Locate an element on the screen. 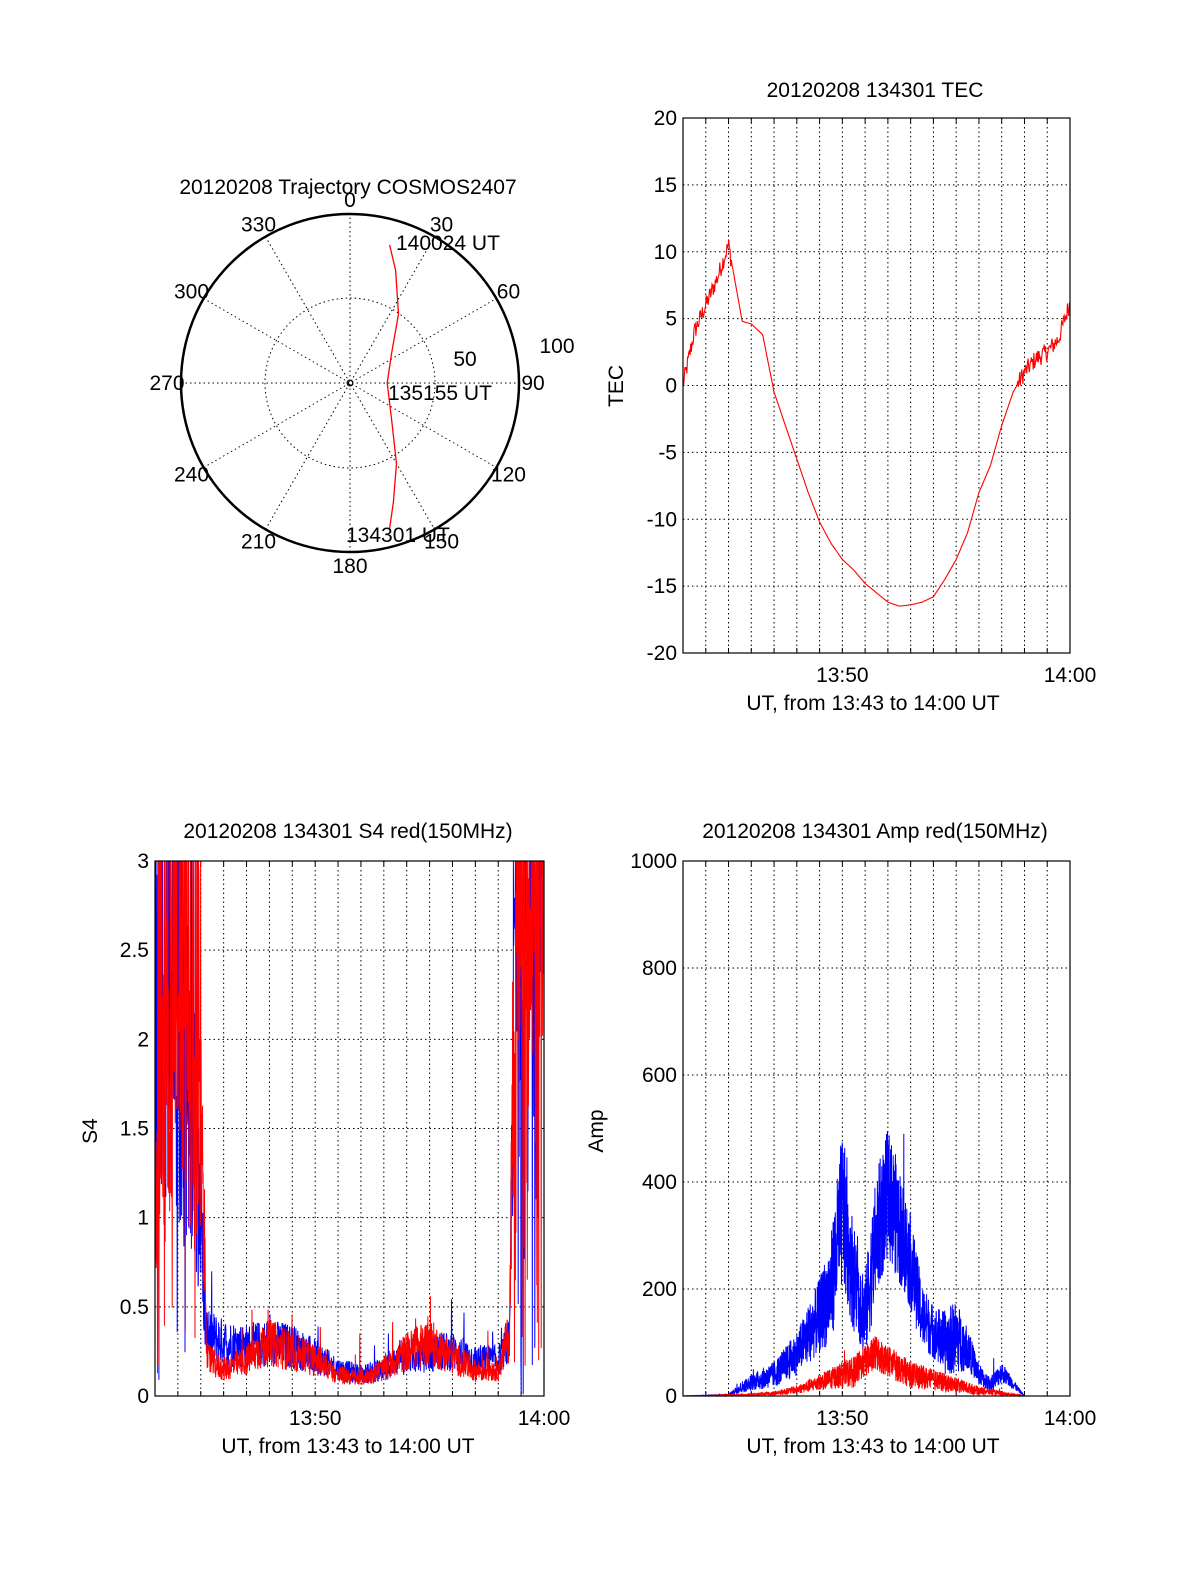 The image size is (1200, 1575). amp-ytick-label: 0 is located at coordinates (671, 1396).